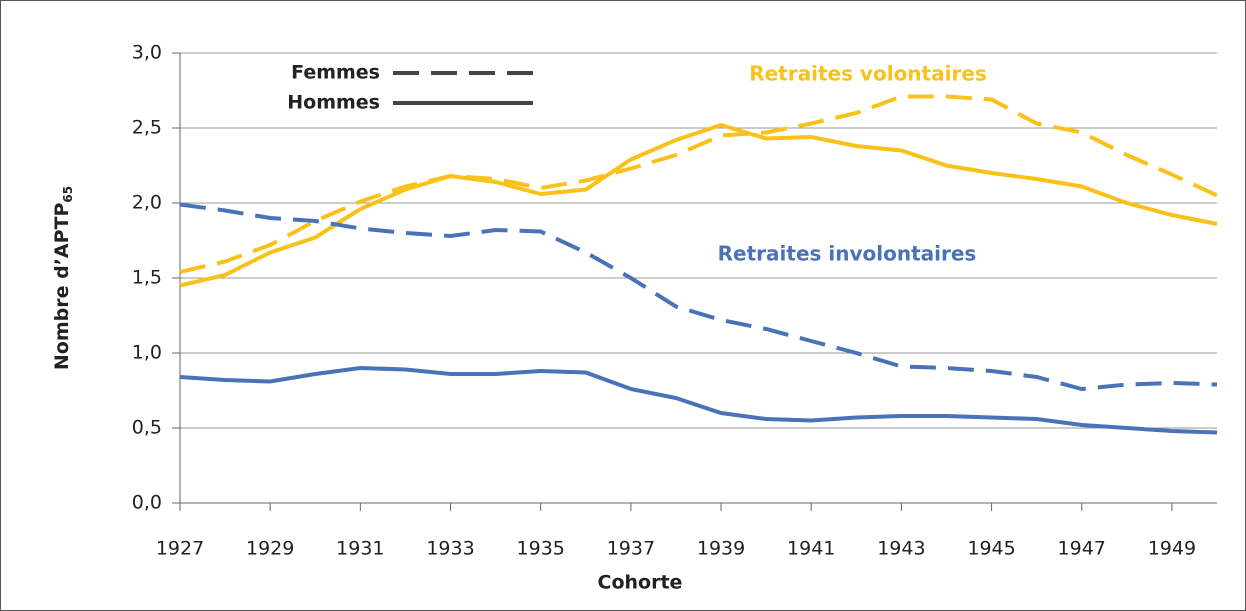  What do you see at coordinates (147, 128) in the screenshot?
I see `y-tick-label: 2,5` at bounding box center [147, 128].